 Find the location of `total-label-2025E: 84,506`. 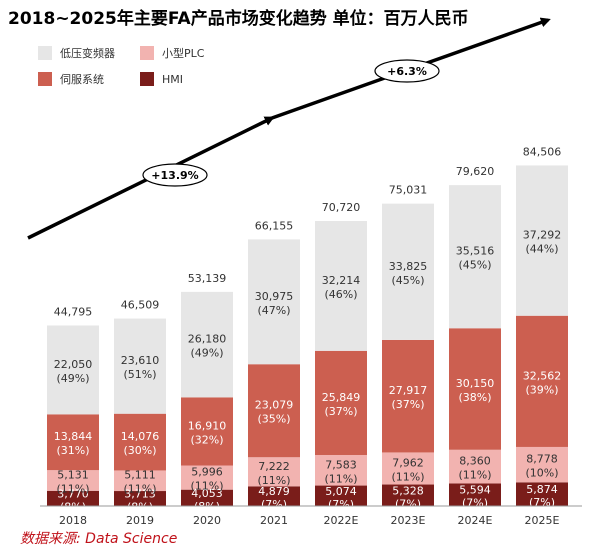

total-label-2025E: 84,506 is located at coordinates (542, 151).